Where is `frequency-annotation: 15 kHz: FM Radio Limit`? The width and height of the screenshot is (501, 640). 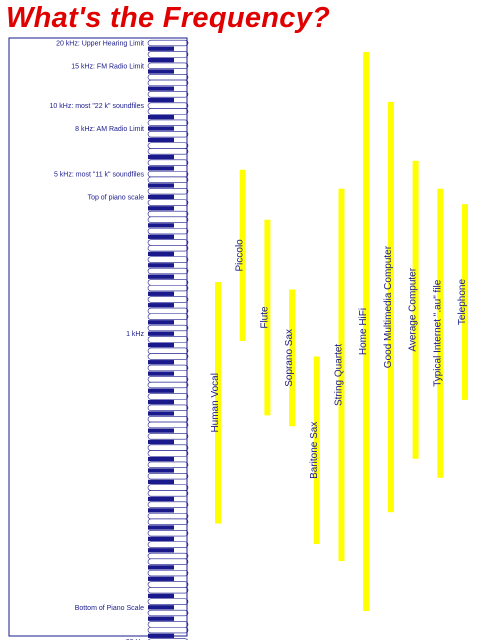 frequency-annotation: 15 kHz: FM Radio Limit is located at coordinates (107, 66).